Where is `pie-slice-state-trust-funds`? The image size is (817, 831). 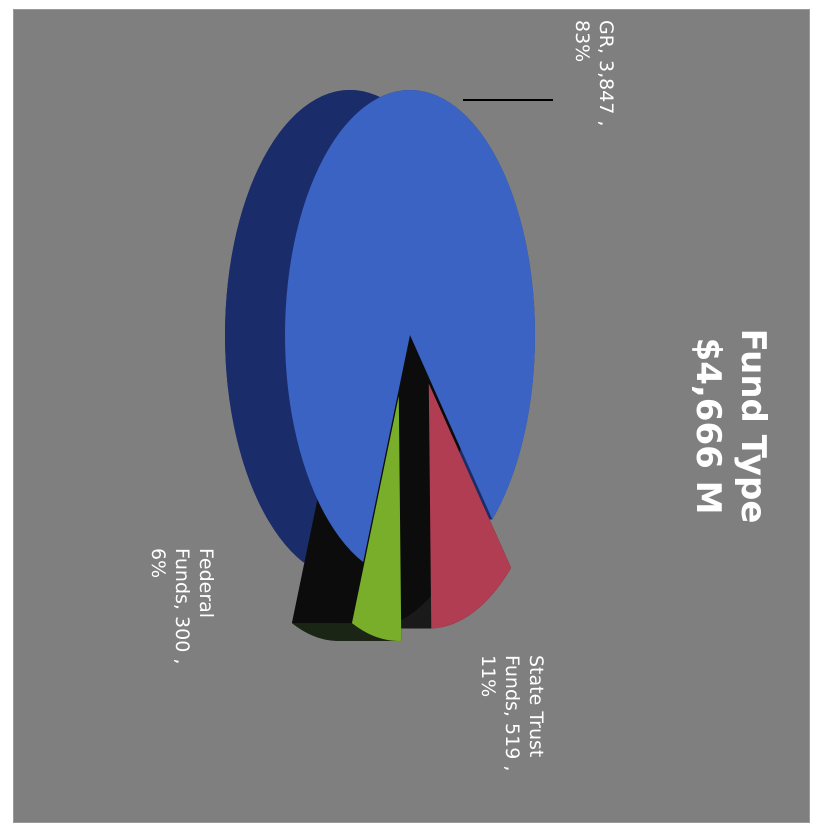 pie-slice-state-trust-funds is located at coordinates (470, 506).